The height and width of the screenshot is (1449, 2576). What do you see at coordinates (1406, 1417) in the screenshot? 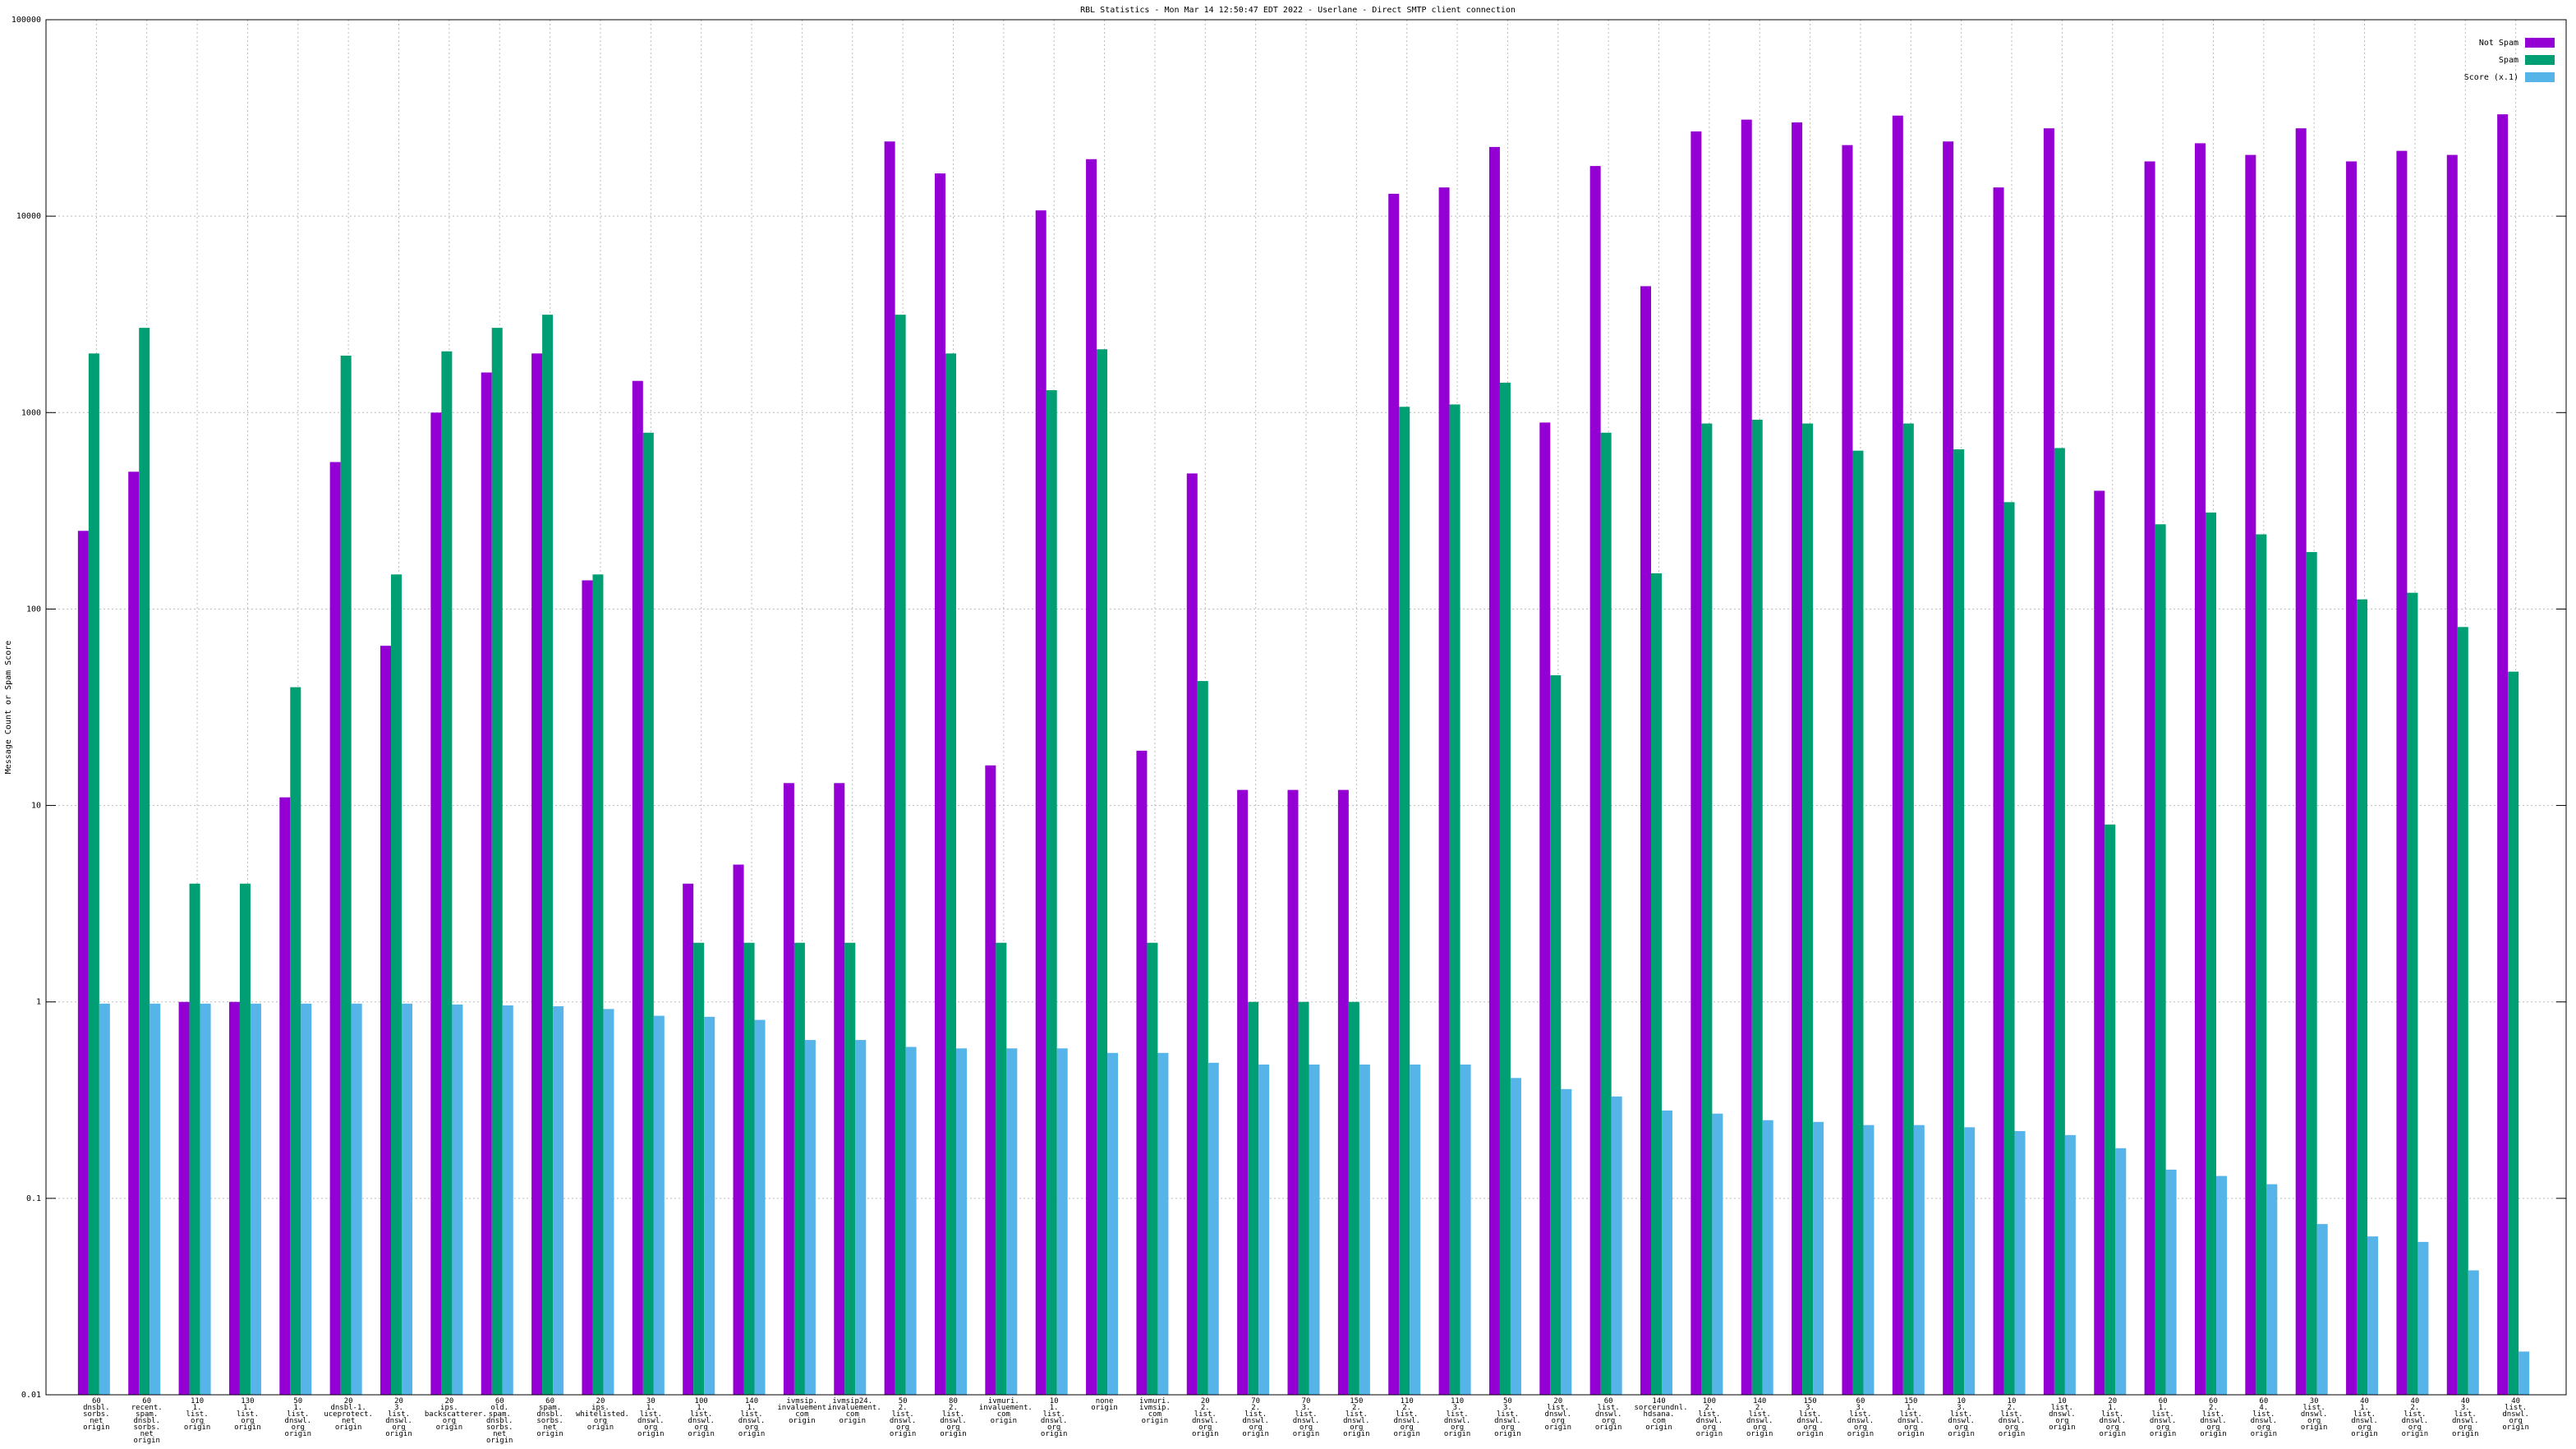
I see `x-tick-label: 110 2. list. dnswl. org origin` at bounding box center [1406, 1417].